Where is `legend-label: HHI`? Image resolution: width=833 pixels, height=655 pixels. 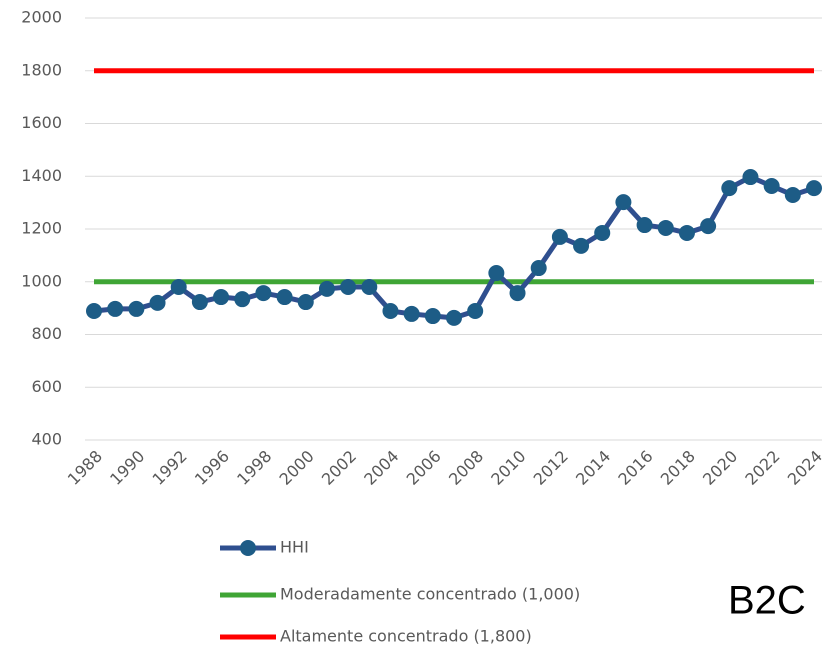 legend-label: HHI is located at coordinates (294, 547).